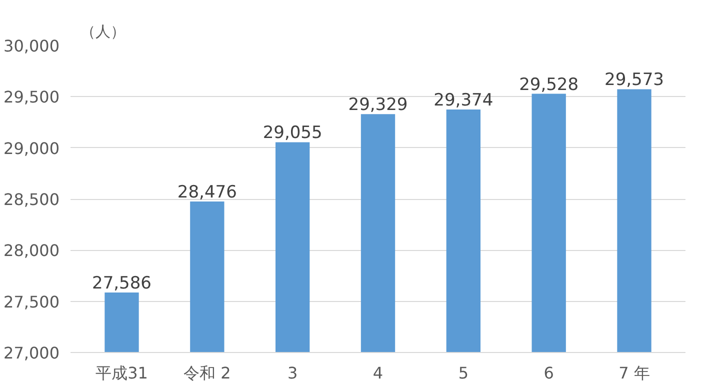 This screenshot has width=710, height=389. What do you see at coordinates (32, 97) in the screenshot?
I see `y-tick-label: 29,500` at bounding box center [32, 97].